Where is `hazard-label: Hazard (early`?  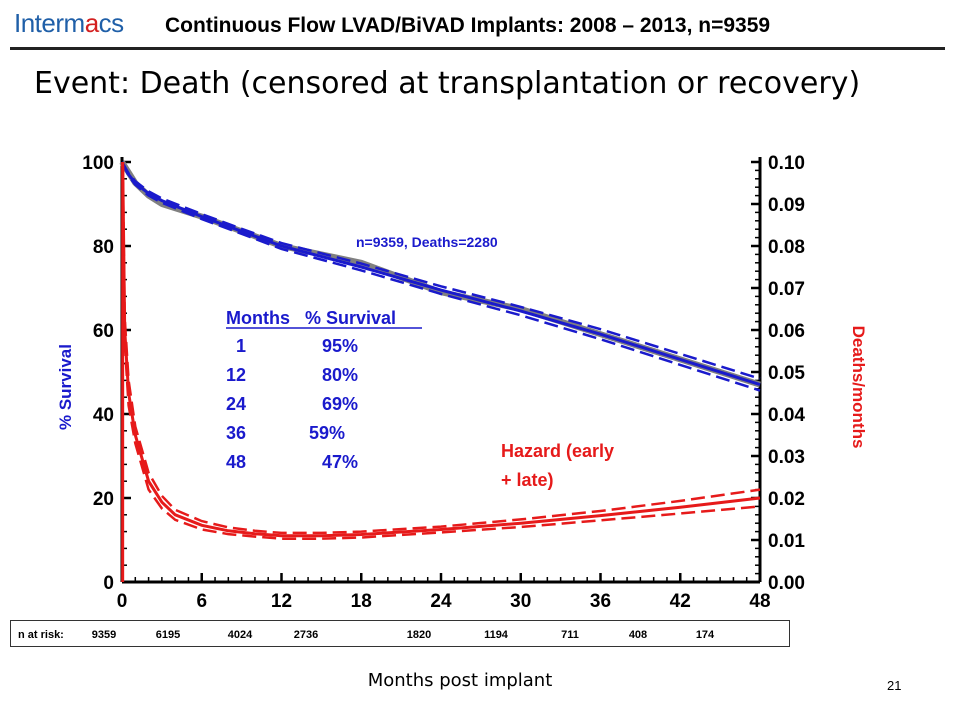 hazard-label: Hazard (early is located at coordinates (557, 451).